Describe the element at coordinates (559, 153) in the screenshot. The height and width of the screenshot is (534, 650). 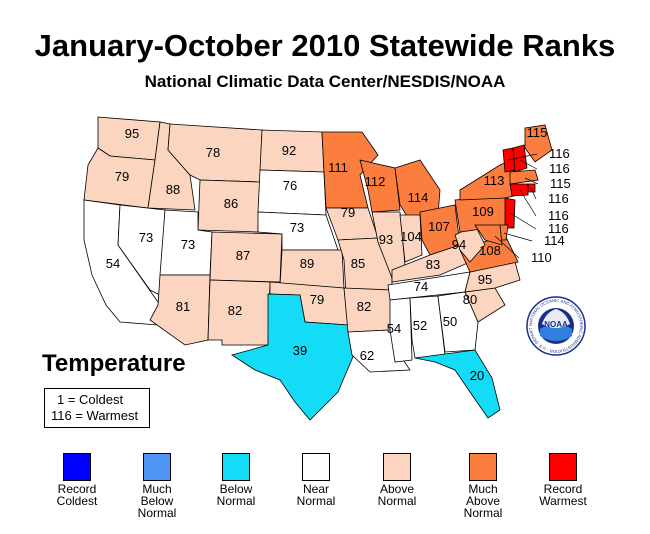
I see `rank-label-vt: 116` at that location.